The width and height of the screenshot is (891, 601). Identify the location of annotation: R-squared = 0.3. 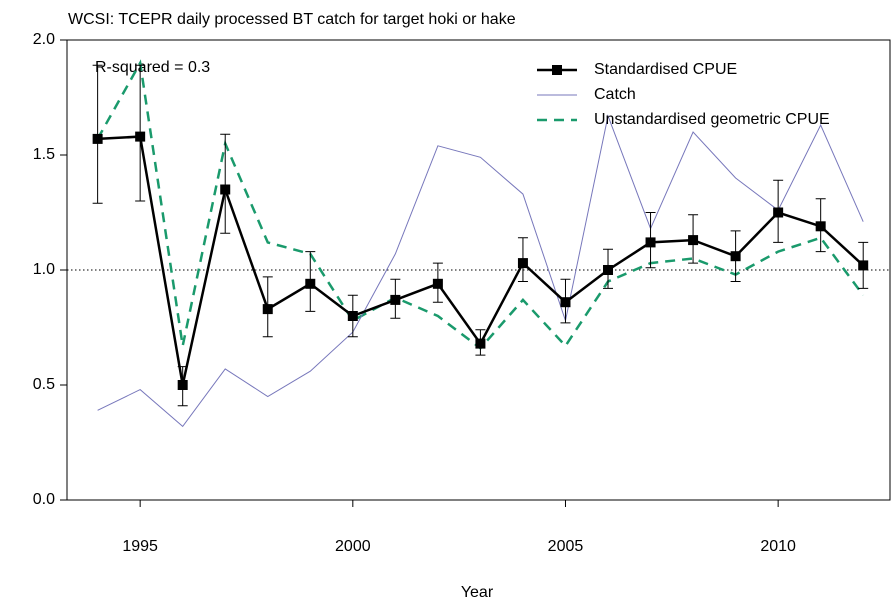
(152, 67).